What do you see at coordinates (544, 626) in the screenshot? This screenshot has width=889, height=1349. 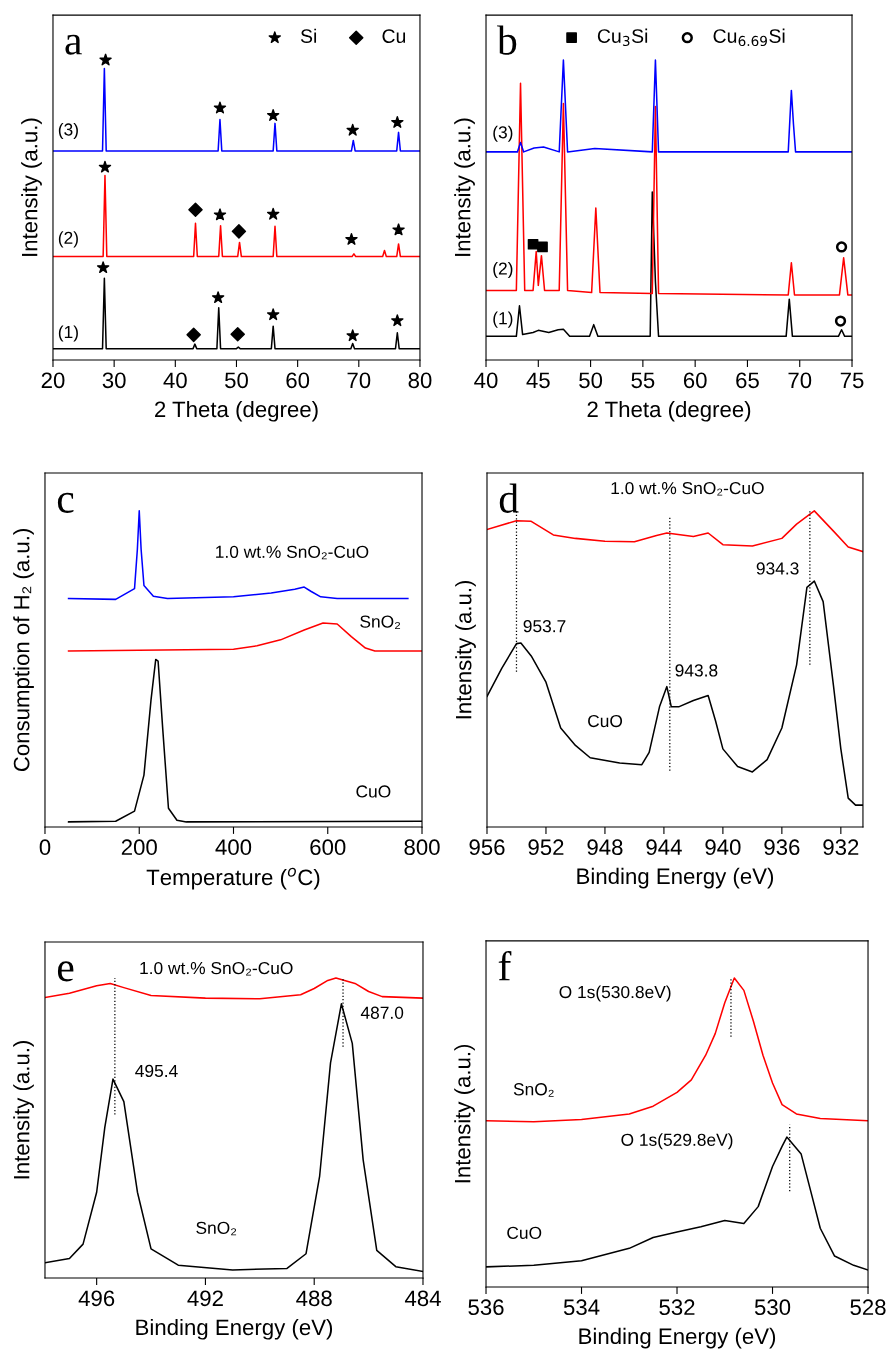 I see `annotation: 953.7` at bounding box center [544, 626].